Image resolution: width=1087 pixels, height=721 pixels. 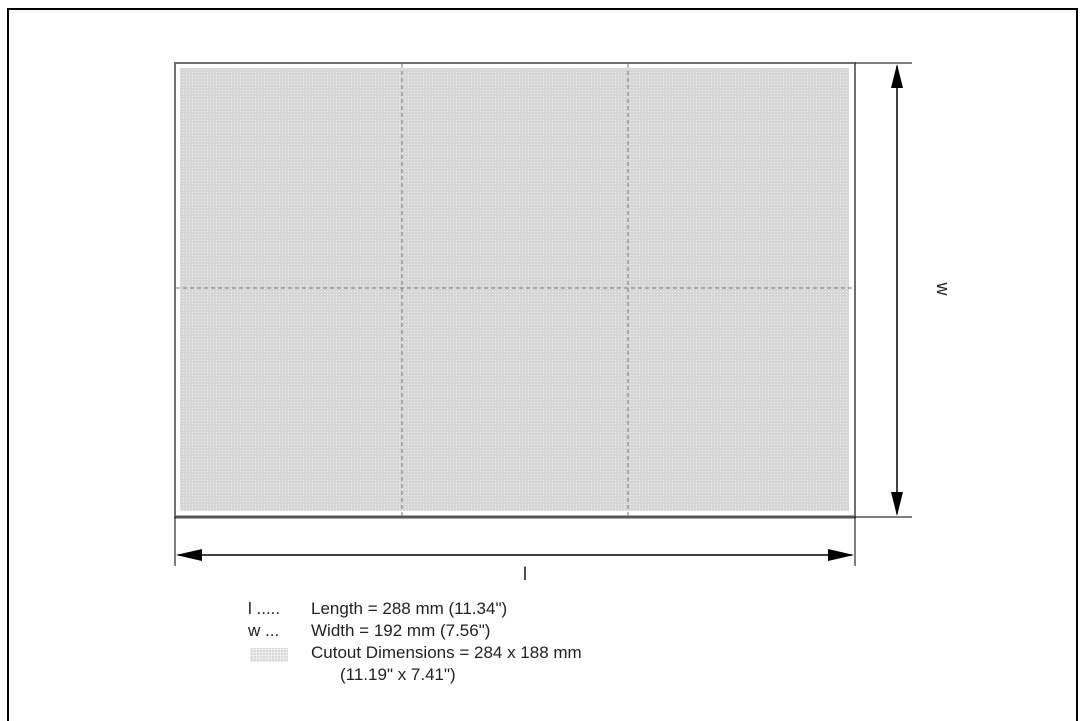 I want to click on legend-cutout-row: Cutout Dimensions = 284 x 188 mm, so click(x=508, y=653).